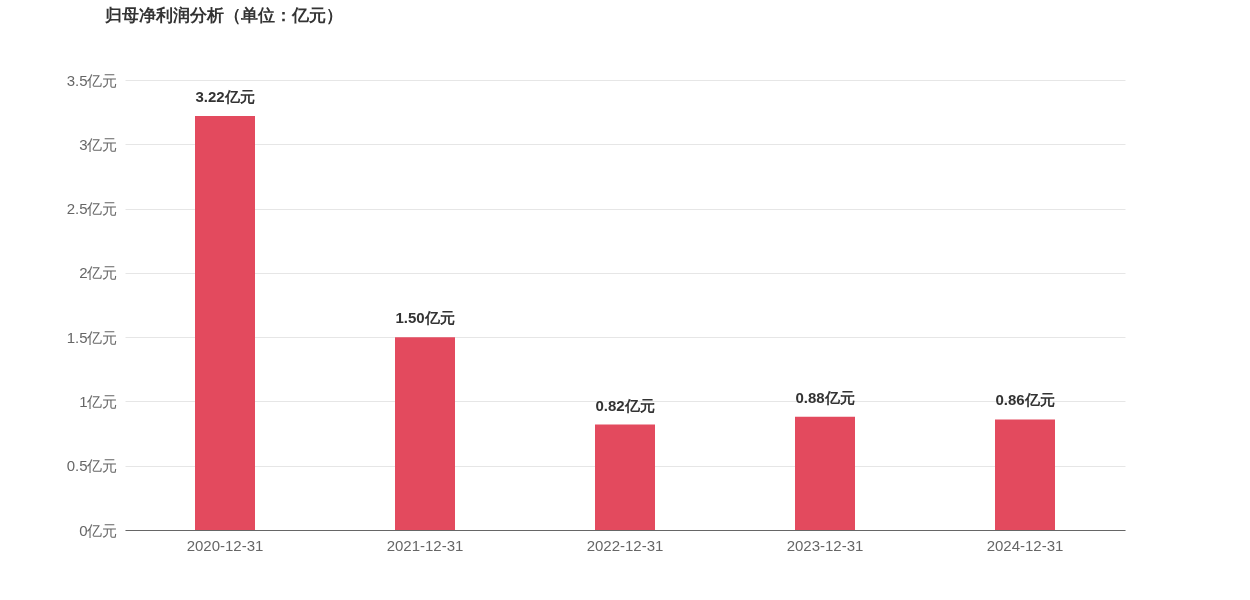  What do you see at coordinates (98, 273) in the screenshot?
I see `y-tick-label: 2亿元` at bounding box center [98, 273].